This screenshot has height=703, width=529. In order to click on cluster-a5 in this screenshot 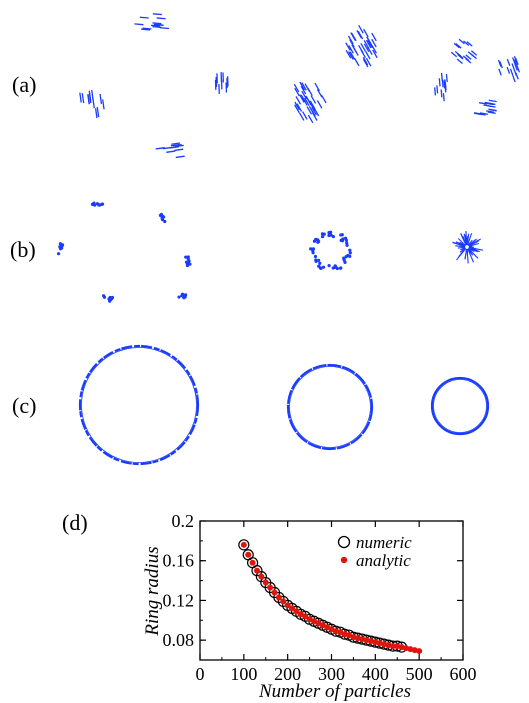, I will do `click(361, 46)`.